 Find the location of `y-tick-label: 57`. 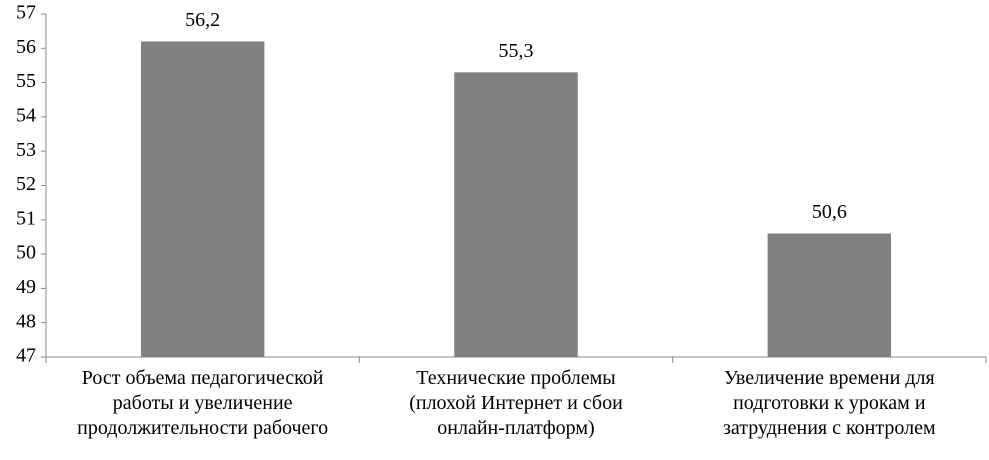

y-tick-label: 57 is located at coordinates (26, 13).